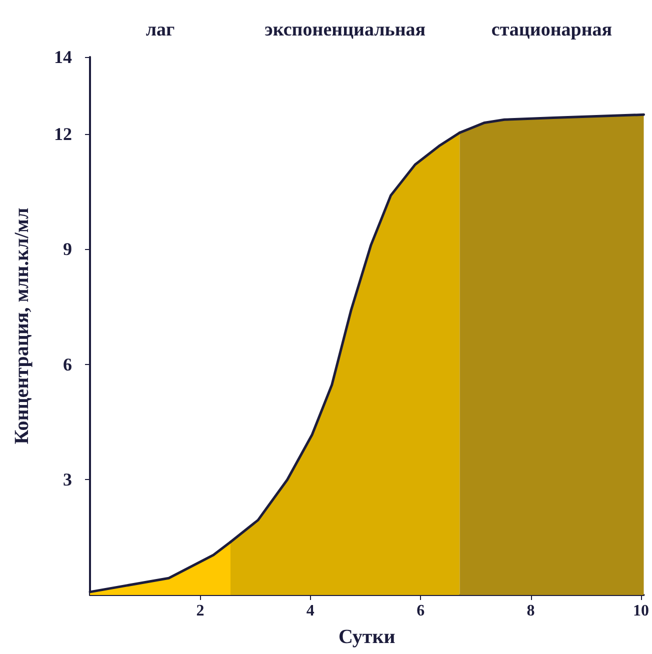 The width and height of the screenshot is (652, 654). I want to click on y-tick-label: 6, so click(67, 364).